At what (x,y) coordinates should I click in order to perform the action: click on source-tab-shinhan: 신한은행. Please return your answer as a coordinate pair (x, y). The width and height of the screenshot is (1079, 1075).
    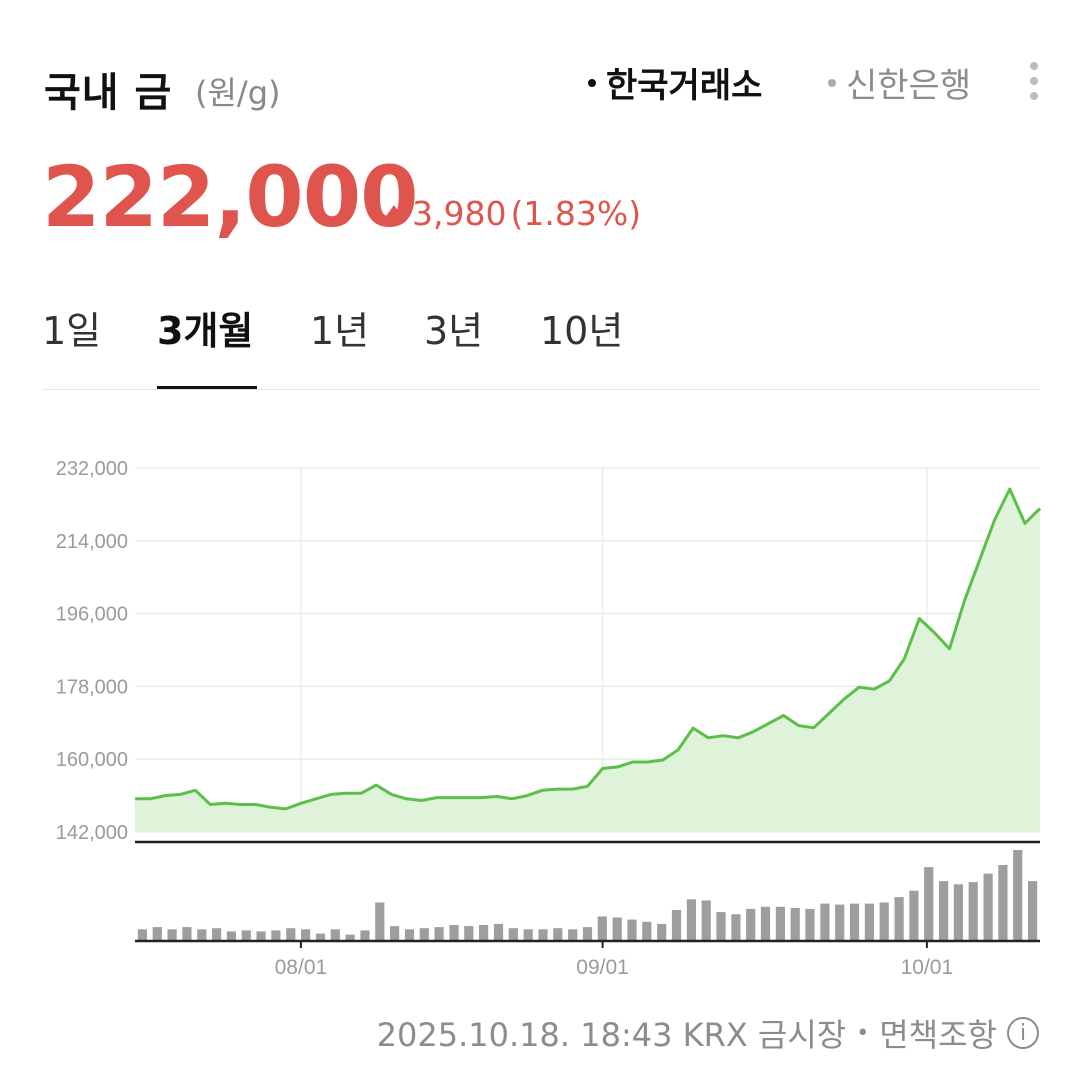
    Looking at the image, I should click on (899, 82).